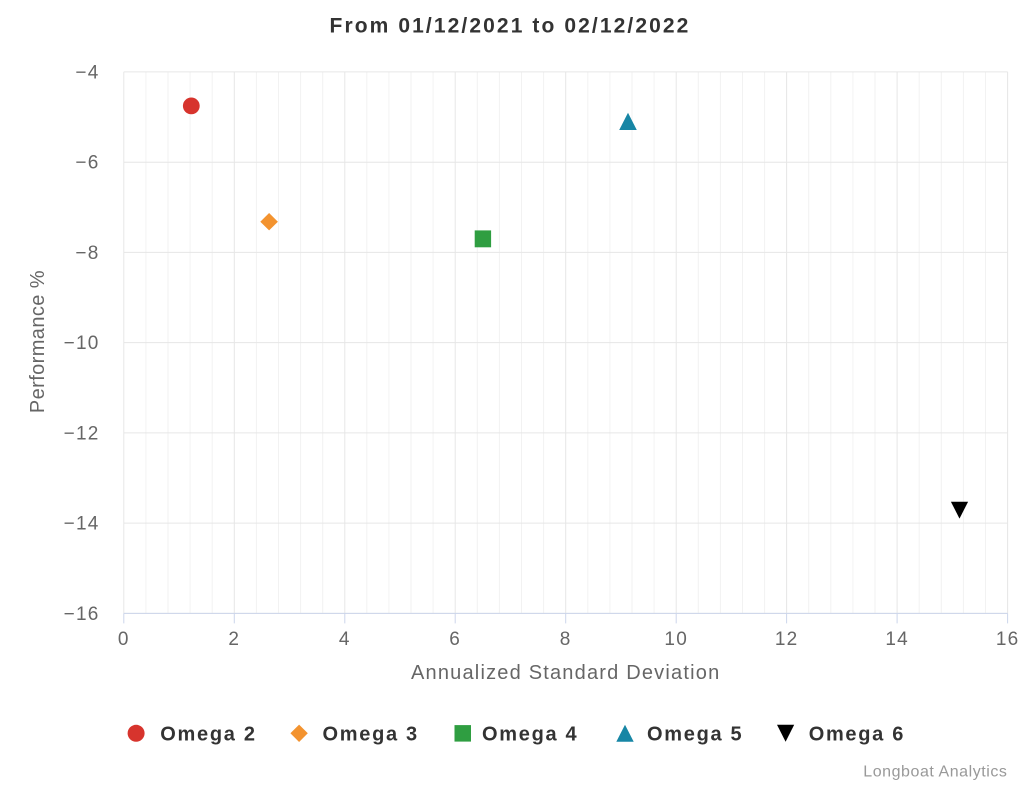  I want to click on svg-text: Omega 5, so click(695, 734).